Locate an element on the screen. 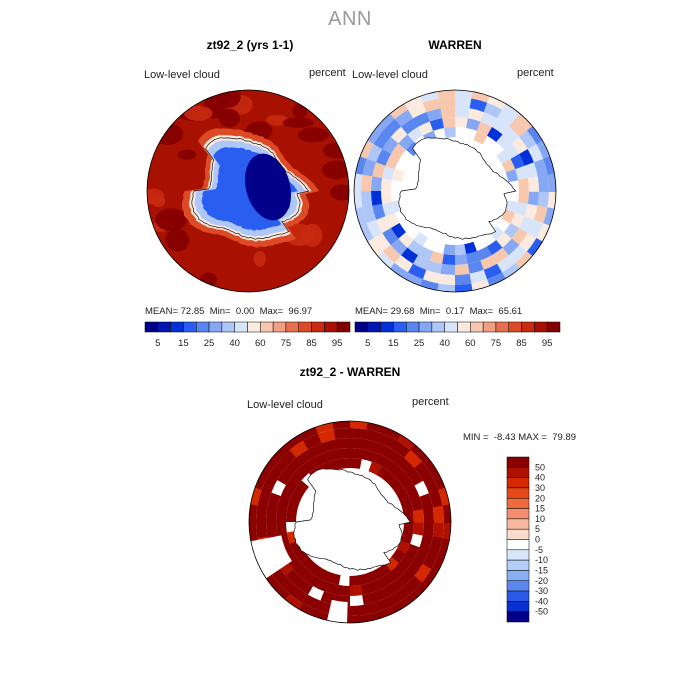 This screenshot has height=700, width=700. panel-1-field-plateau is located at coordinates (268, 187).